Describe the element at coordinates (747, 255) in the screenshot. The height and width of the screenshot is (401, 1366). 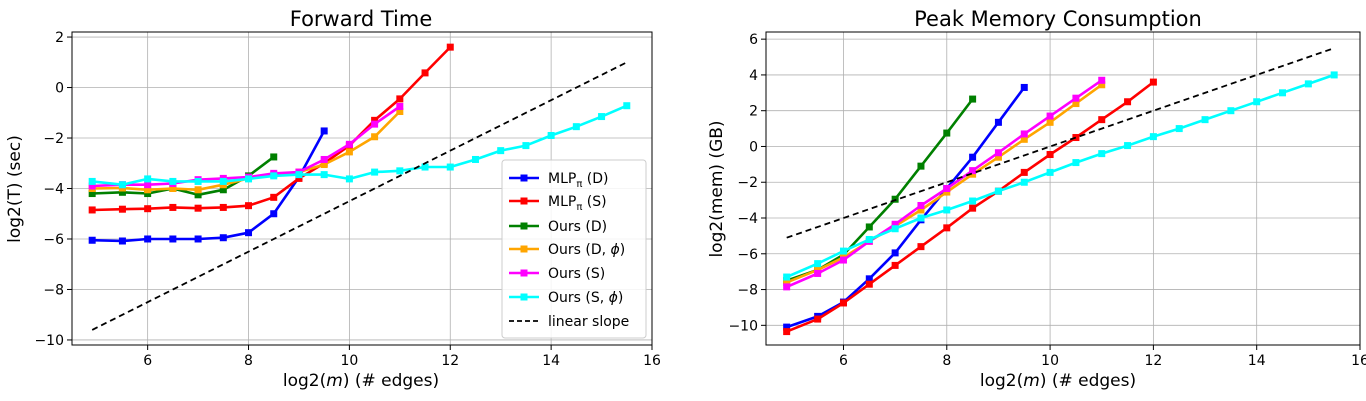
I see `y-tick-label: −6` at that location.